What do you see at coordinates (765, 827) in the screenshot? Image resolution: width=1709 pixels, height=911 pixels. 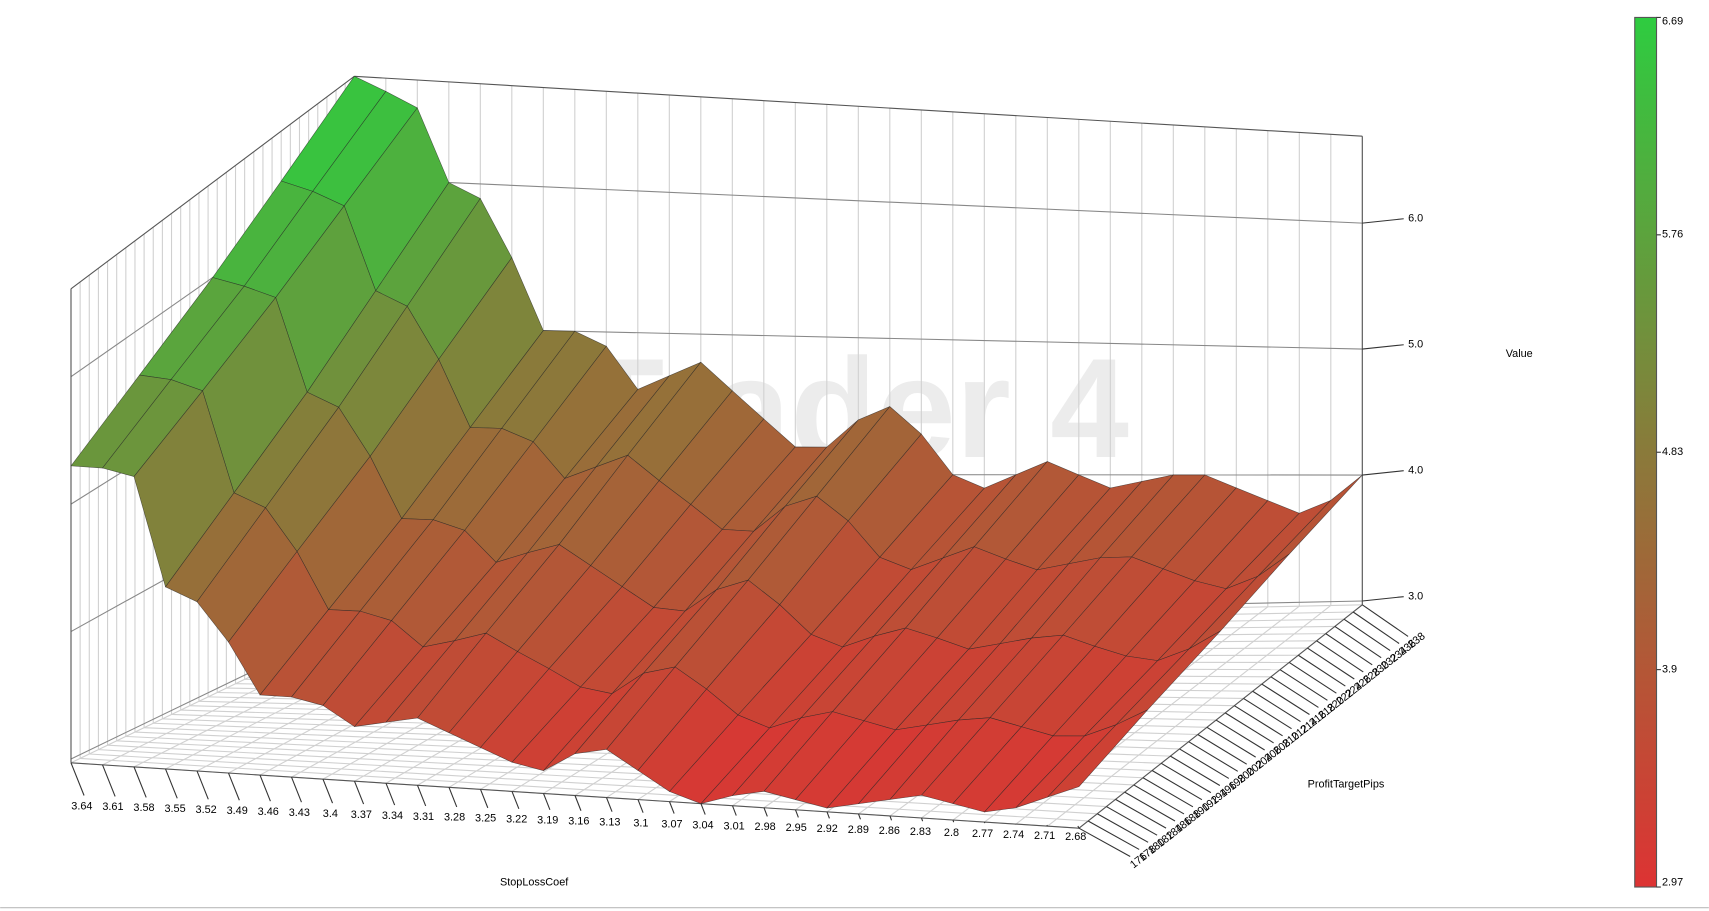 I see `x-tick-label: 2.98` at bounding box center [765, 827].